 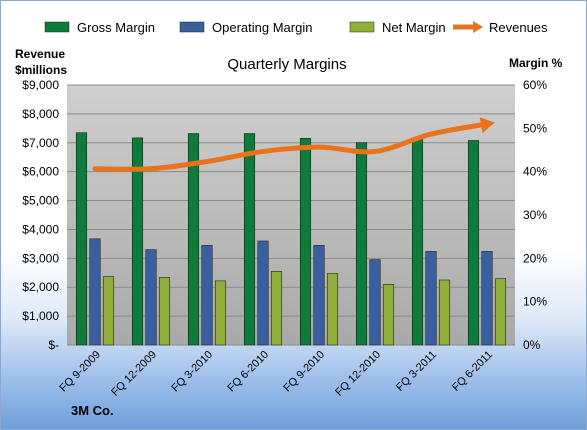 What do you see at coordinates (40, 316) in the screenshot?
I see `left-tick-label: $1,000` at bounding box center [40, 316].